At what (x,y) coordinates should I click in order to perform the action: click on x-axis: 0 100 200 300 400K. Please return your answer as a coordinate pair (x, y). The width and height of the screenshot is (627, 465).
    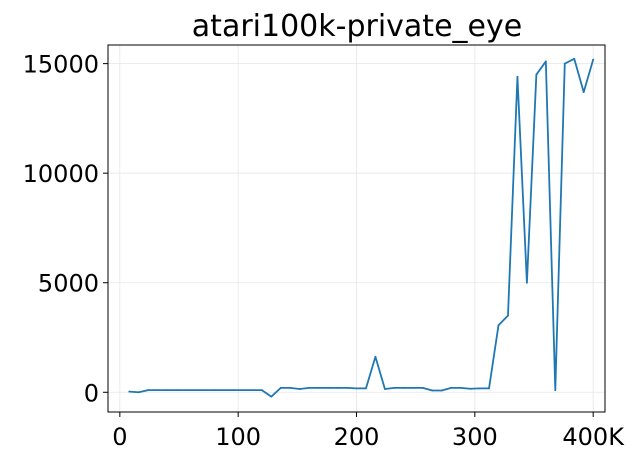
    Looking at the image, I should click on (368, 431).